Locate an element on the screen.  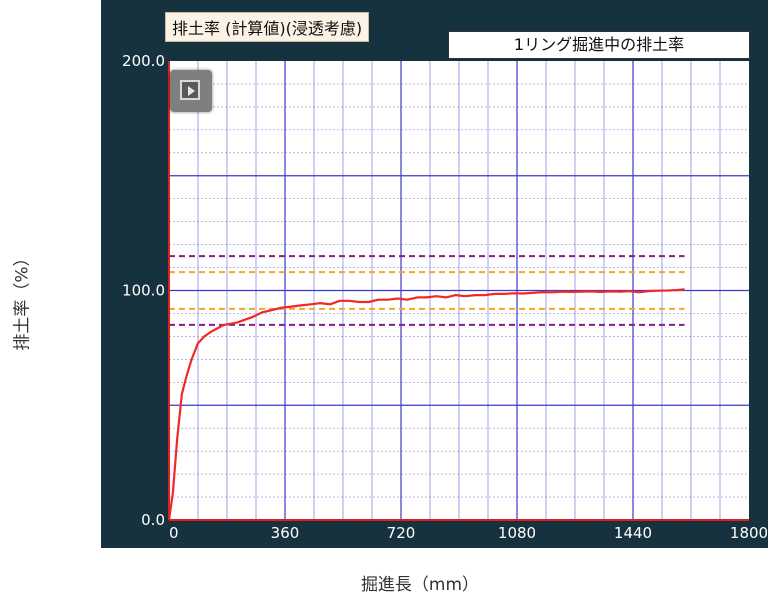
x-tick-label: 720 is located at coordinates (401, 533).